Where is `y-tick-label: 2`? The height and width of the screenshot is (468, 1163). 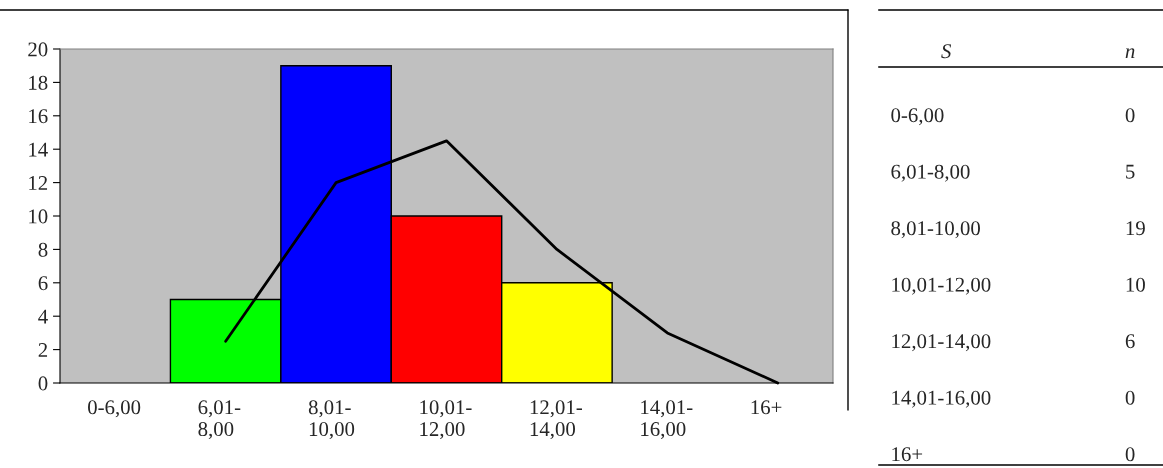 y-tick-label: 2 is located at coordinates (43, 350).